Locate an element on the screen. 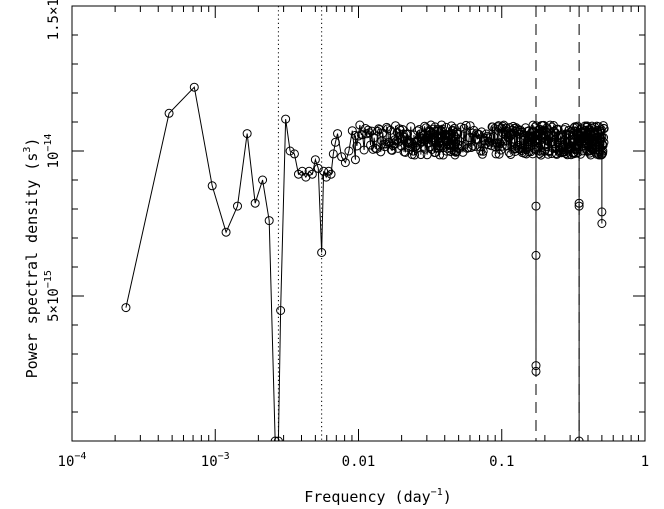 This screenshot has height=509, width=664. y-axis-label-sup: 3 is located at coordinates (27, 150).